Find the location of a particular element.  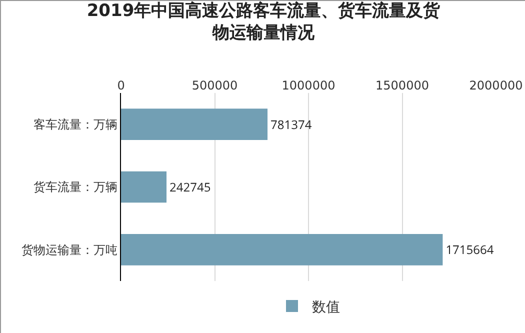

legend-label: 数值 is located at coordinates (326, 307).